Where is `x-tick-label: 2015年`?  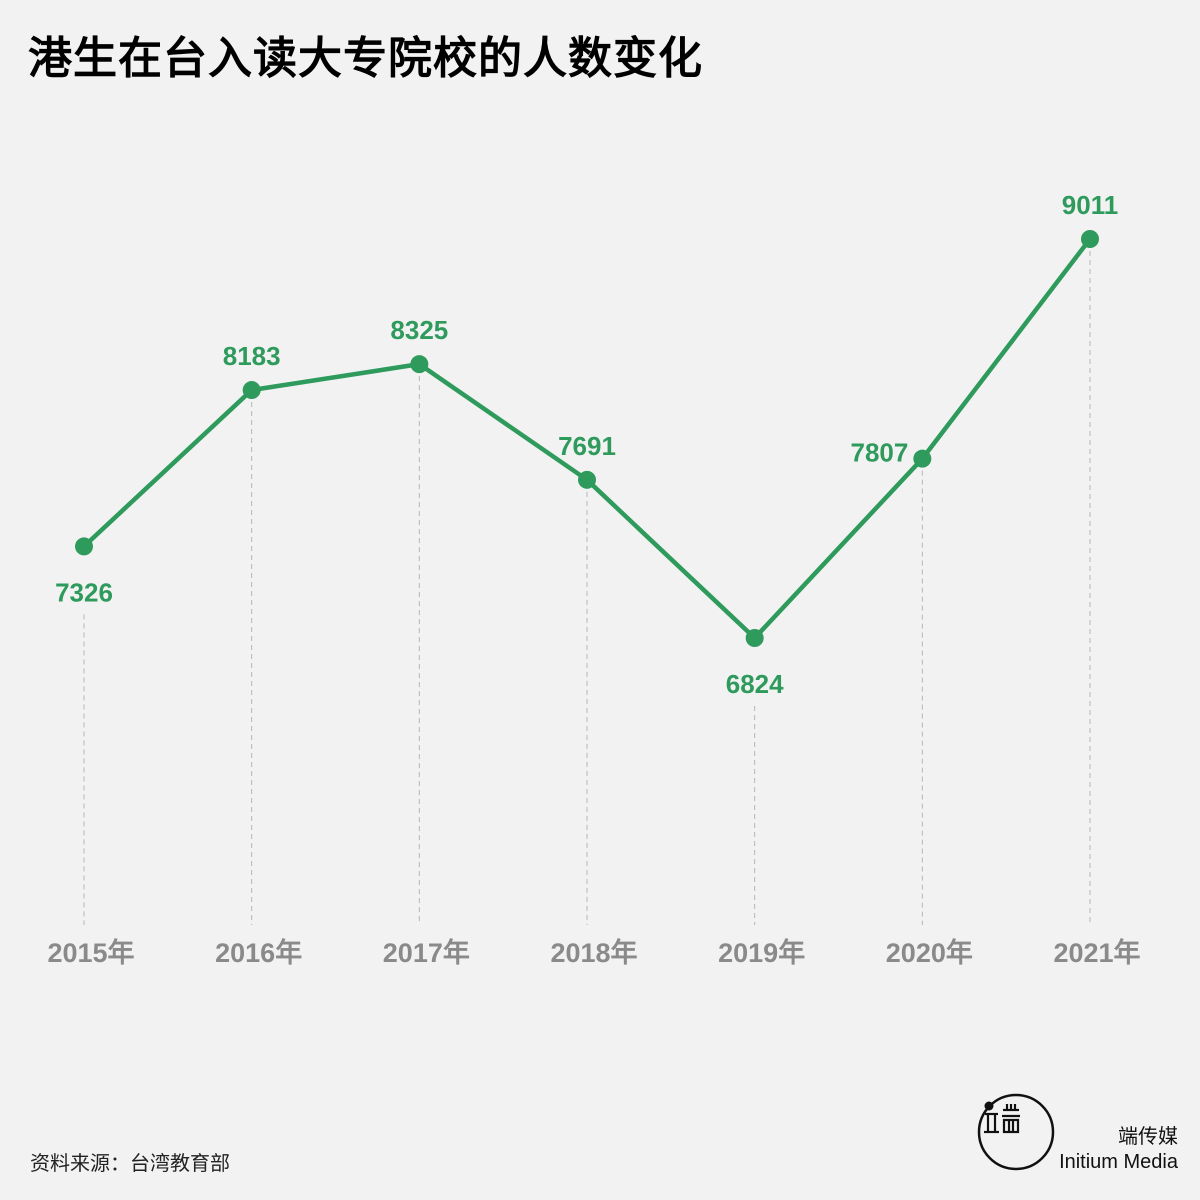 x-tick-label: 2015年 is located at coordinates (90, 952).